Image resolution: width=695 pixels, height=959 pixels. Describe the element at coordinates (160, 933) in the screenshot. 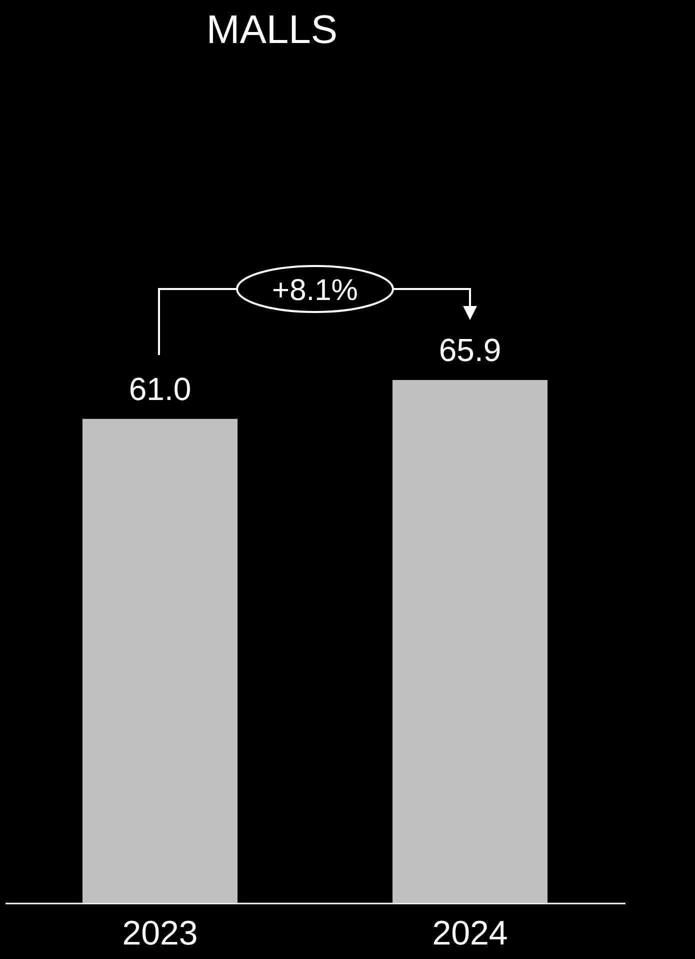

I see `x-tick-label: 2023` at that location.